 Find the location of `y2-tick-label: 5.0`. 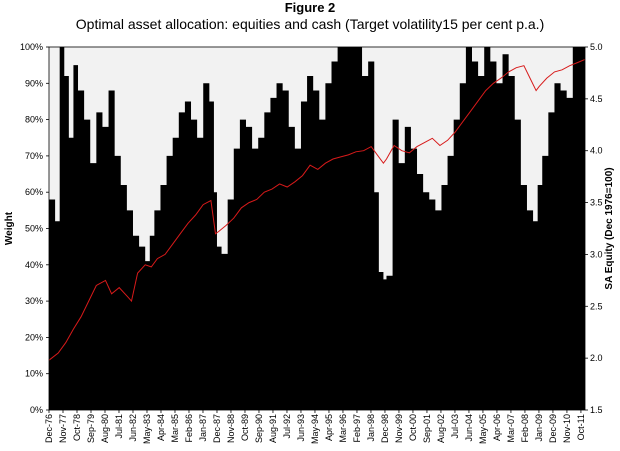

y2-tick-label: 5.0 is located at coordinates (596, 47).